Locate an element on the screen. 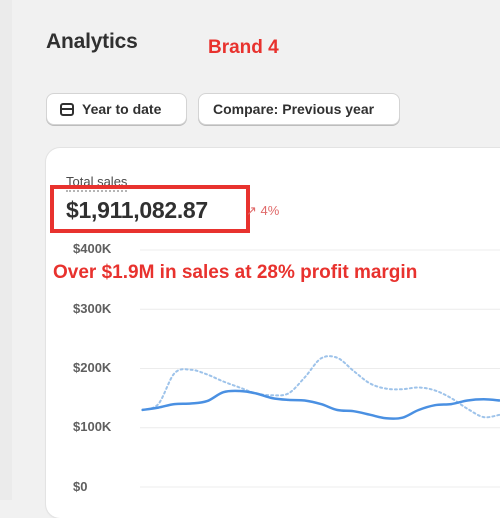  previous-period-line is located at coordinates (320, 387).